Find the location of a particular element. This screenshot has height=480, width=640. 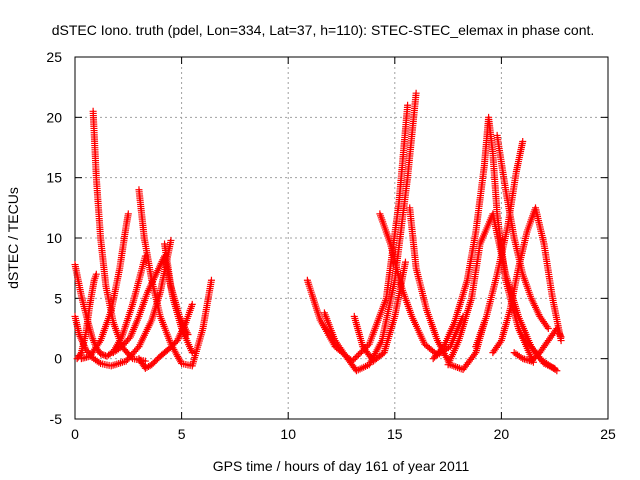

y-axis-label: dSTEC / TECUs is located at coordinates (13, 238).